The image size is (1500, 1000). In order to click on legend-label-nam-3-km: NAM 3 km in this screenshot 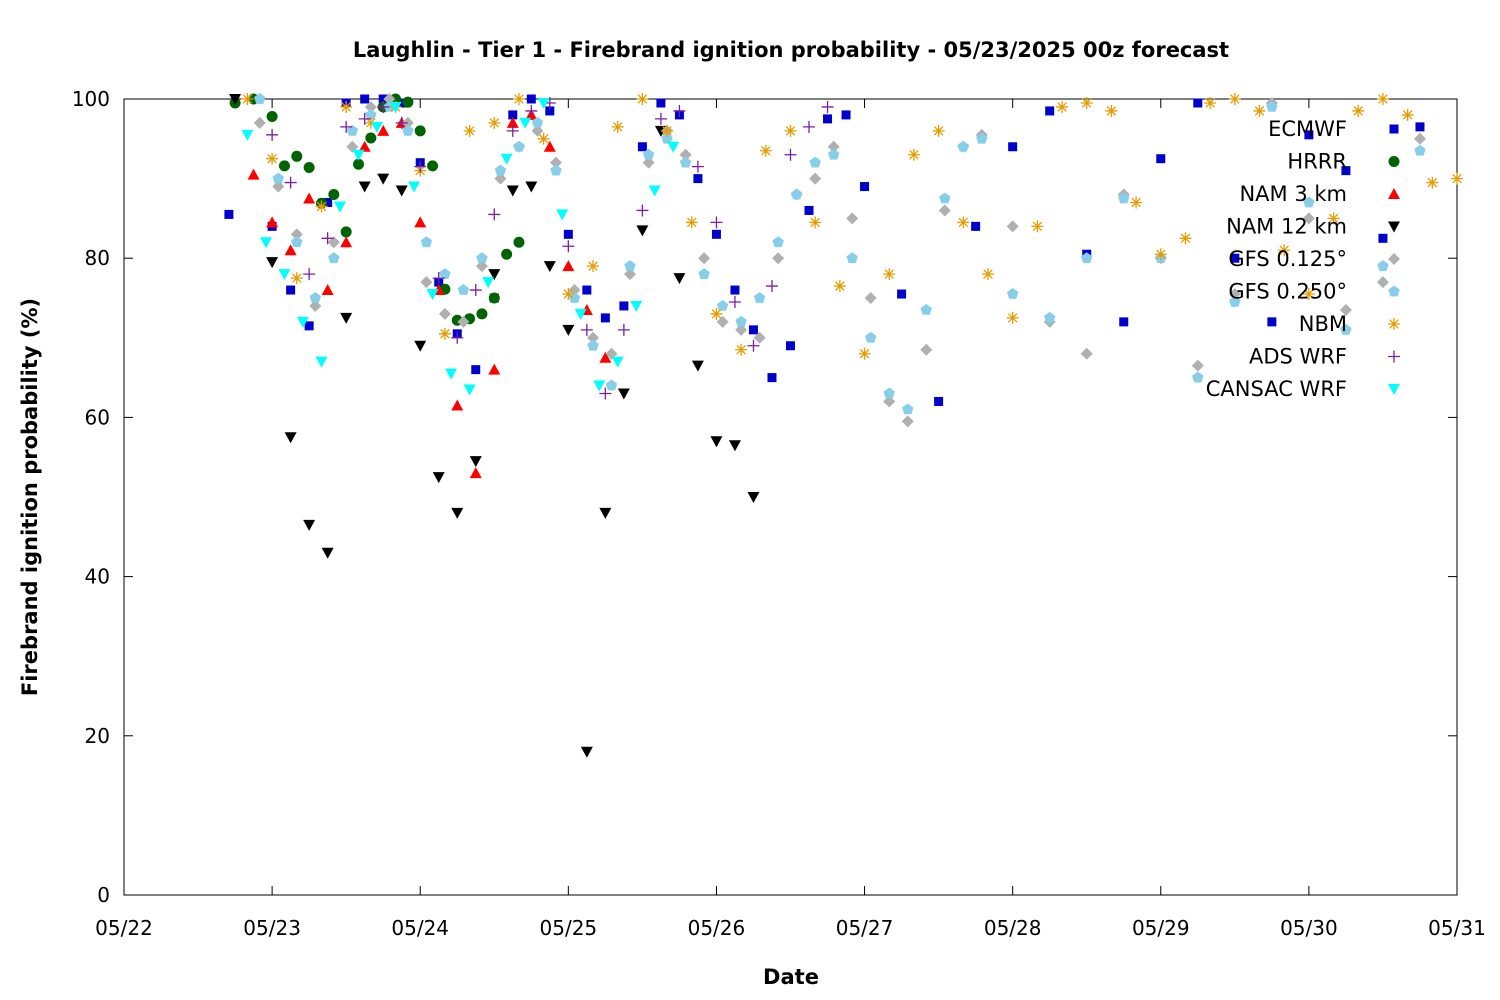, I will do `click(1293, 194)`.